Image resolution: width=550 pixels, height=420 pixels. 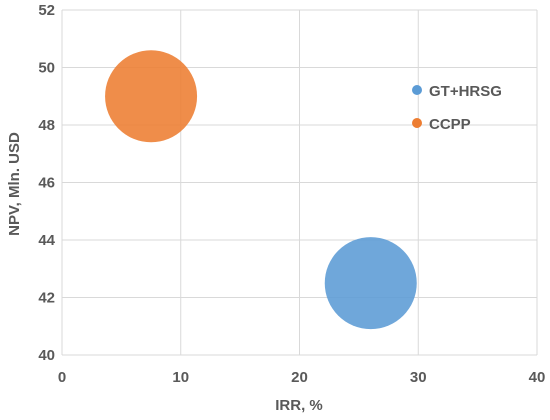 I want to click on y-tick-label: 46, so click(x=46, y=183).